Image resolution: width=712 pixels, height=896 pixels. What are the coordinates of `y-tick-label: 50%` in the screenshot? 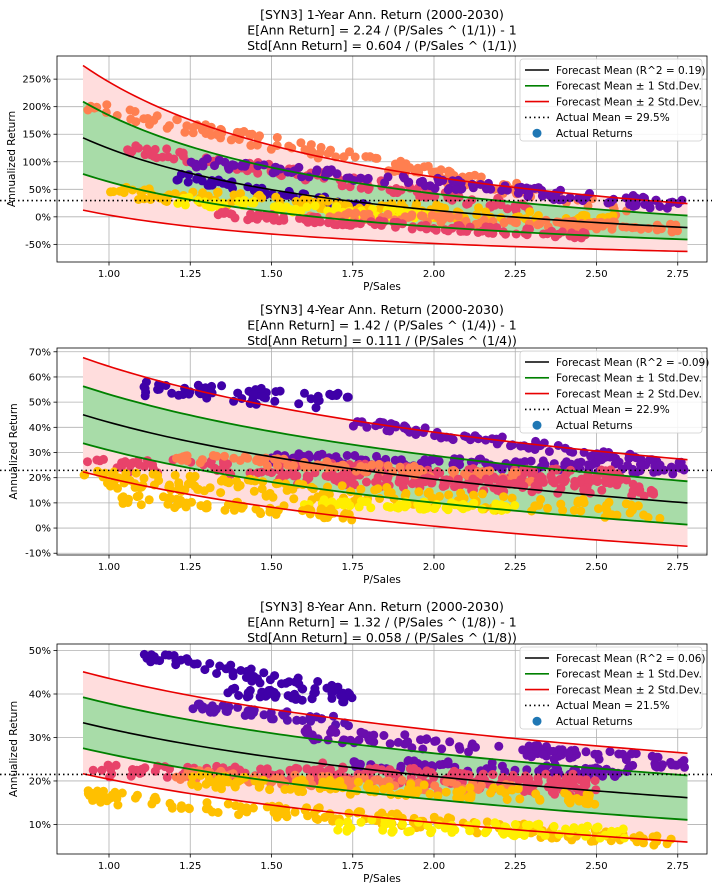 It's located at (40, 651).